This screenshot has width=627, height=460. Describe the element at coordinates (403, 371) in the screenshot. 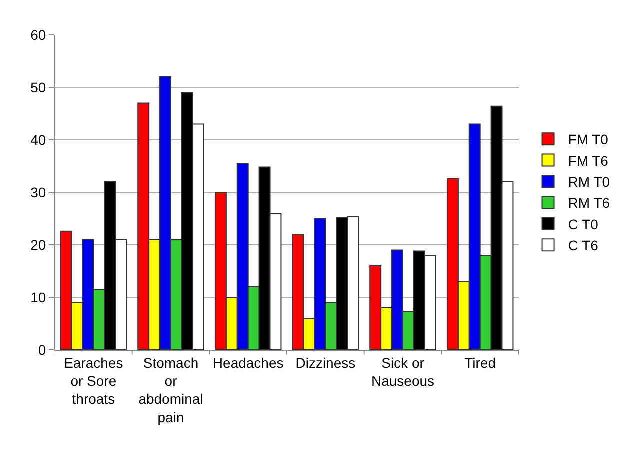

I see `x-tick-label: Sick or Nauseous` at that location.